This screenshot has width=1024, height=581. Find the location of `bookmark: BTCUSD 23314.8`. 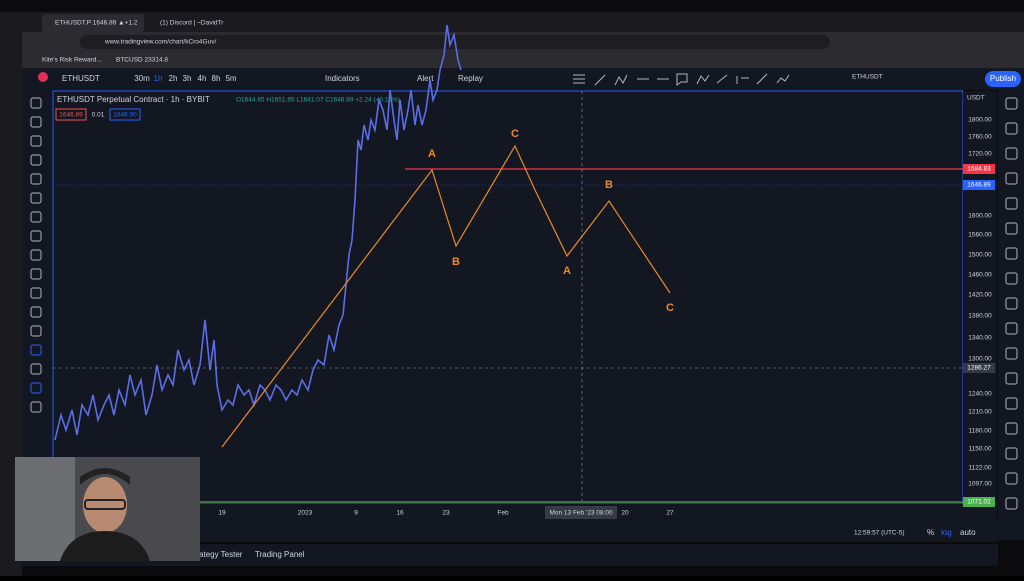

bookmark: BTCUSD 23314.8 is located at coordinates (142, 60).